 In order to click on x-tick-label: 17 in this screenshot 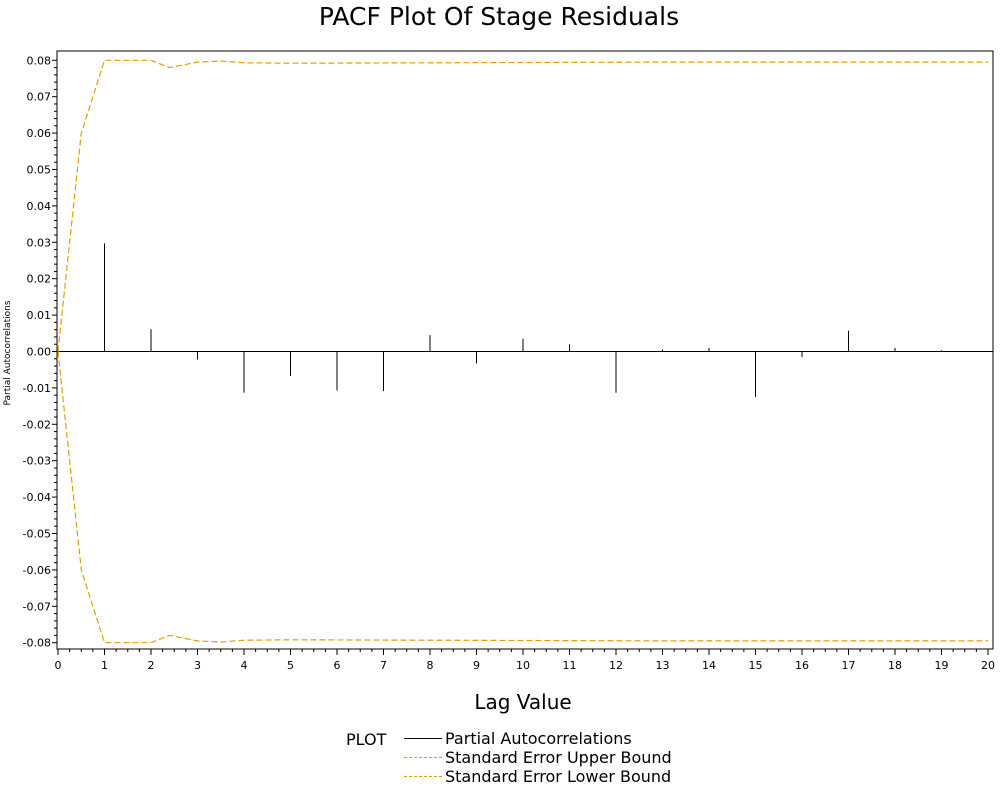, I will do `click(849, 665)`.